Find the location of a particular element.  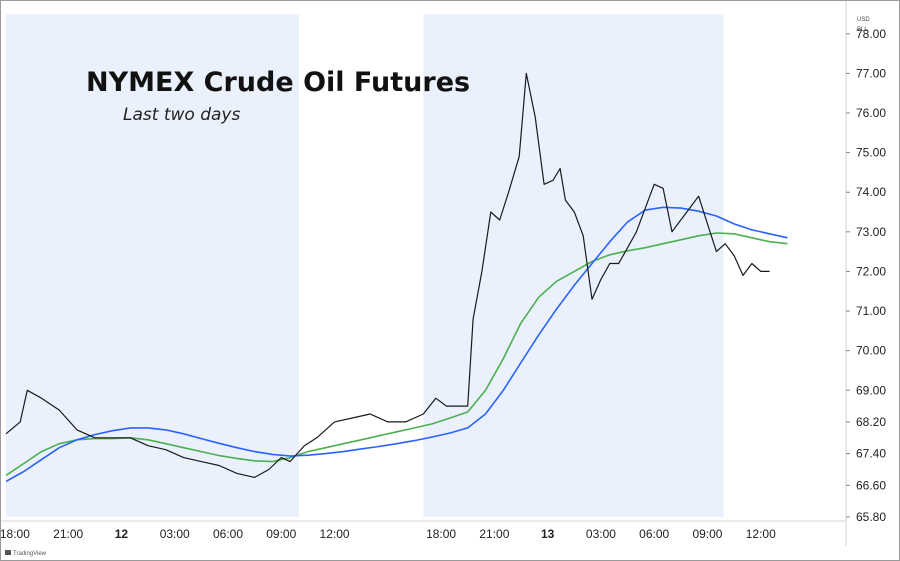

y-tick-label: 77.00 is located at coordinates (871, 73).